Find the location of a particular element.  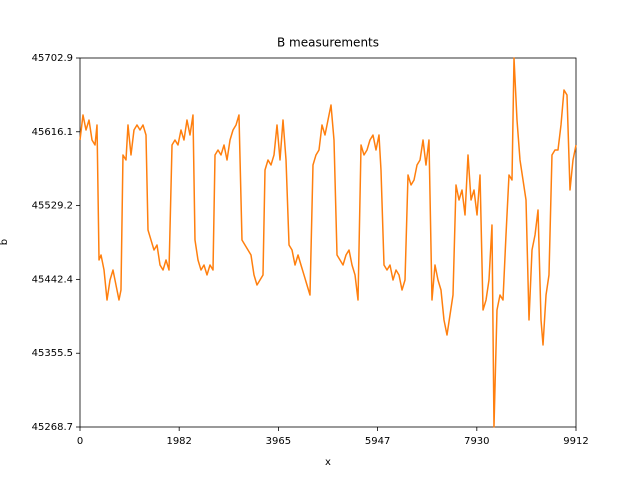

x-tick-label: 5947 is located at coordinates (377, 441).